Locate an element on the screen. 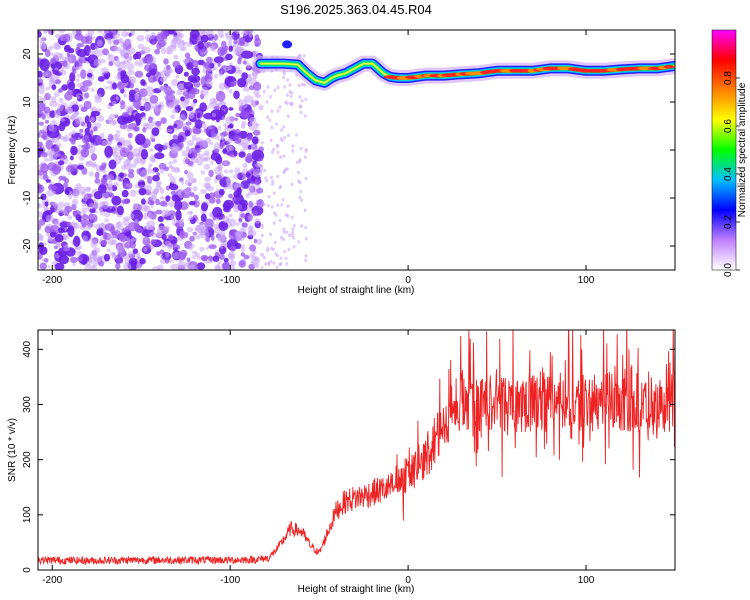  spectrogram-x-tick-label: 100 is located at coordinates (586, 280).